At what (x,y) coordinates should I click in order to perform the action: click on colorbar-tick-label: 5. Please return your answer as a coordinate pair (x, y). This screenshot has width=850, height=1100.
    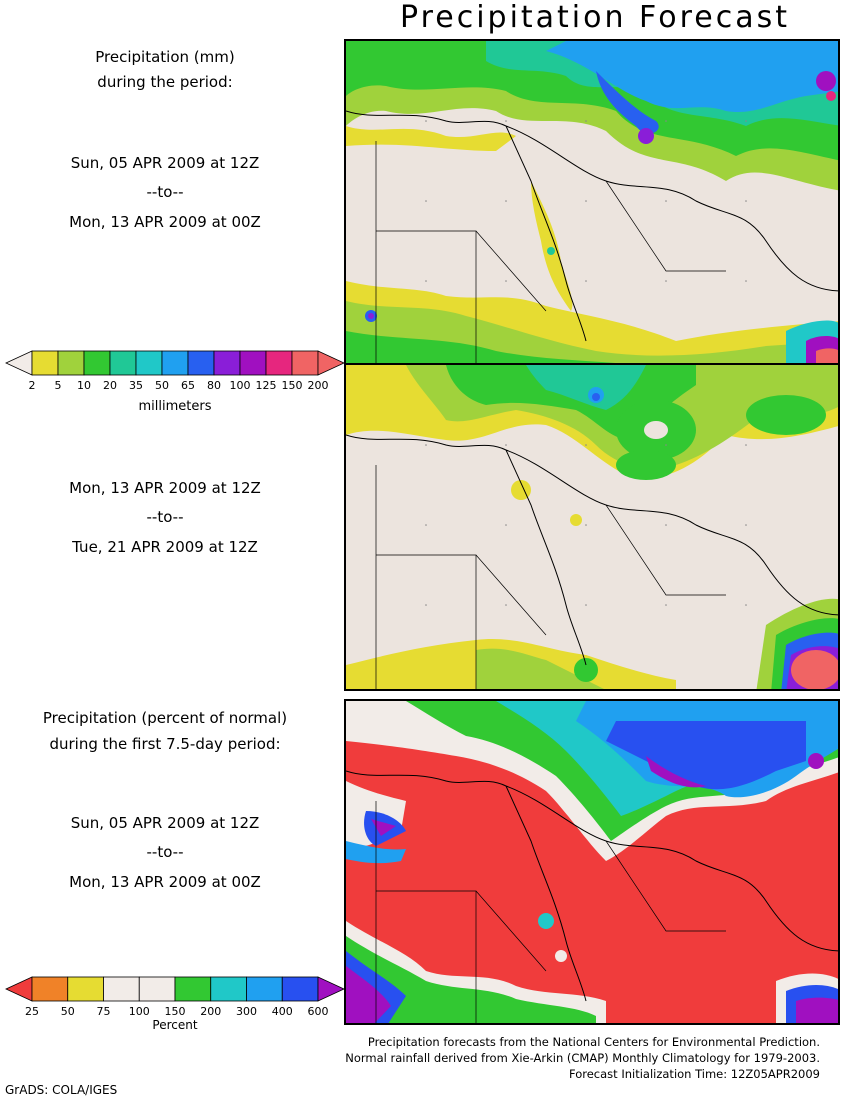
    Looking at the image, I should click on (58, 385).